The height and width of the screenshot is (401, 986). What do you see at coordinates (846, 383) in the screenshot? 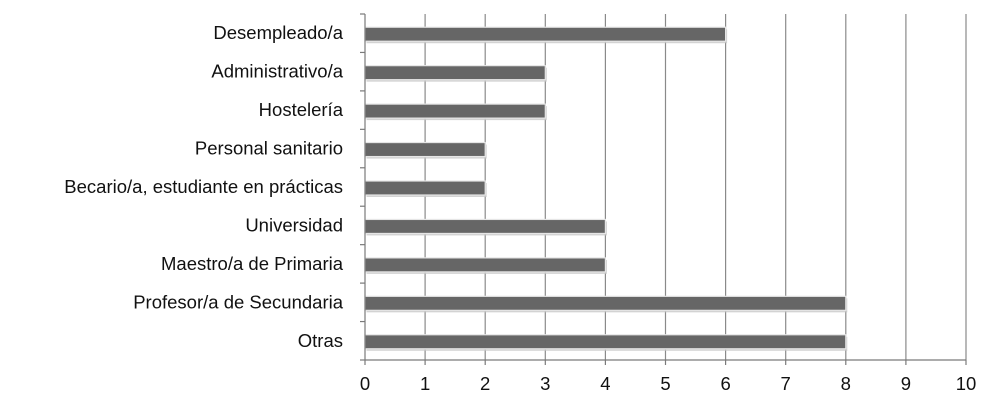
I see `x-tick-label: 8` at bounding box center [846, 383].